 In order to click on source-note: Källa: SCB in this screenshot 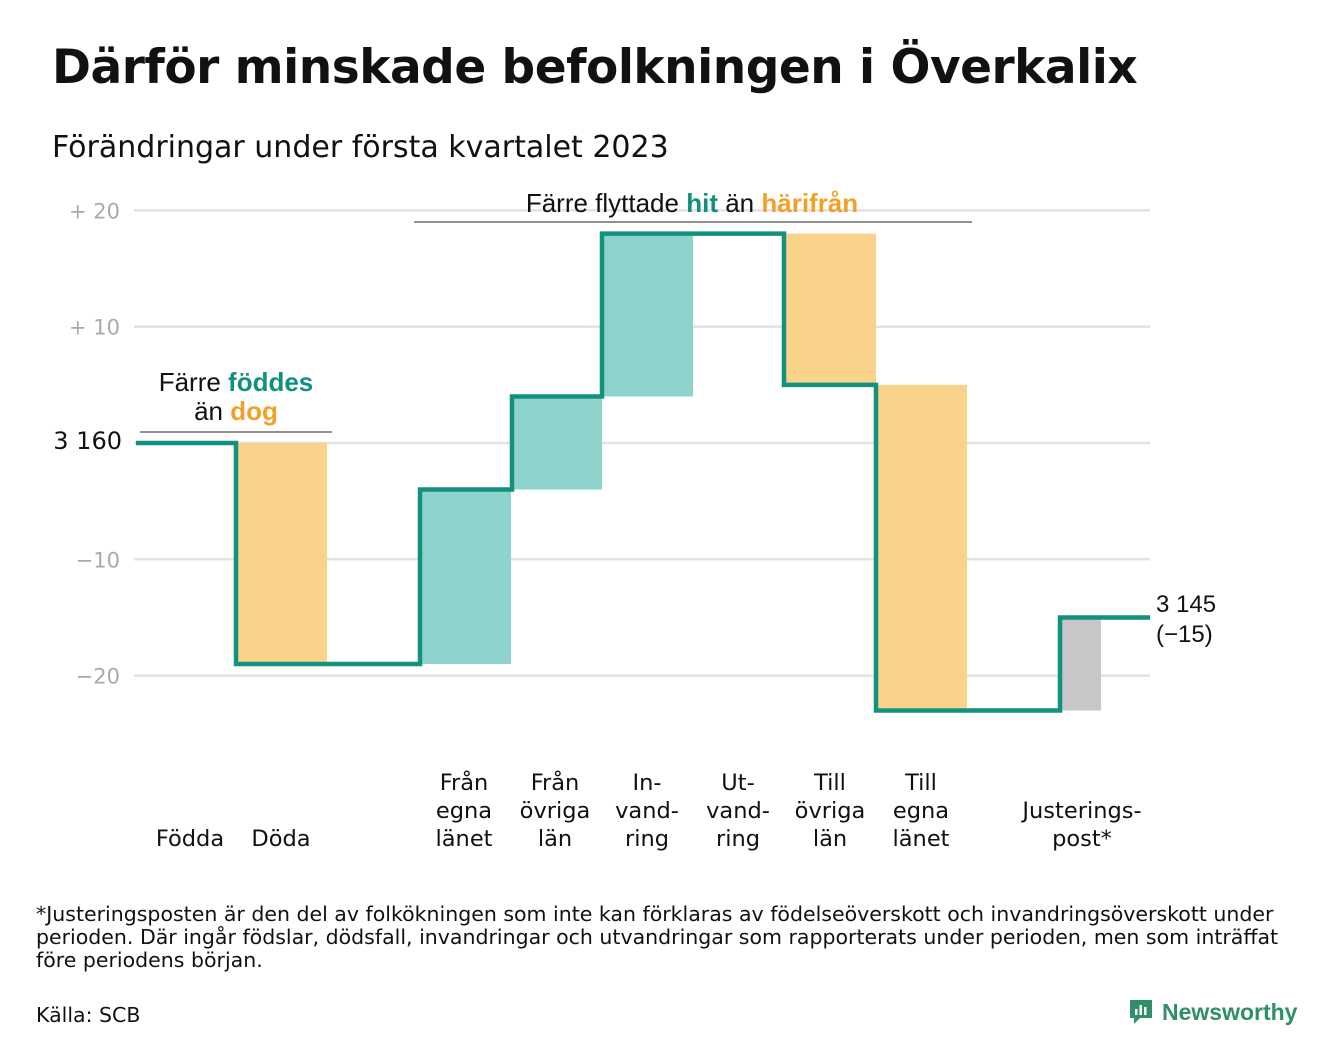, I will do `click(88, 1015)`.